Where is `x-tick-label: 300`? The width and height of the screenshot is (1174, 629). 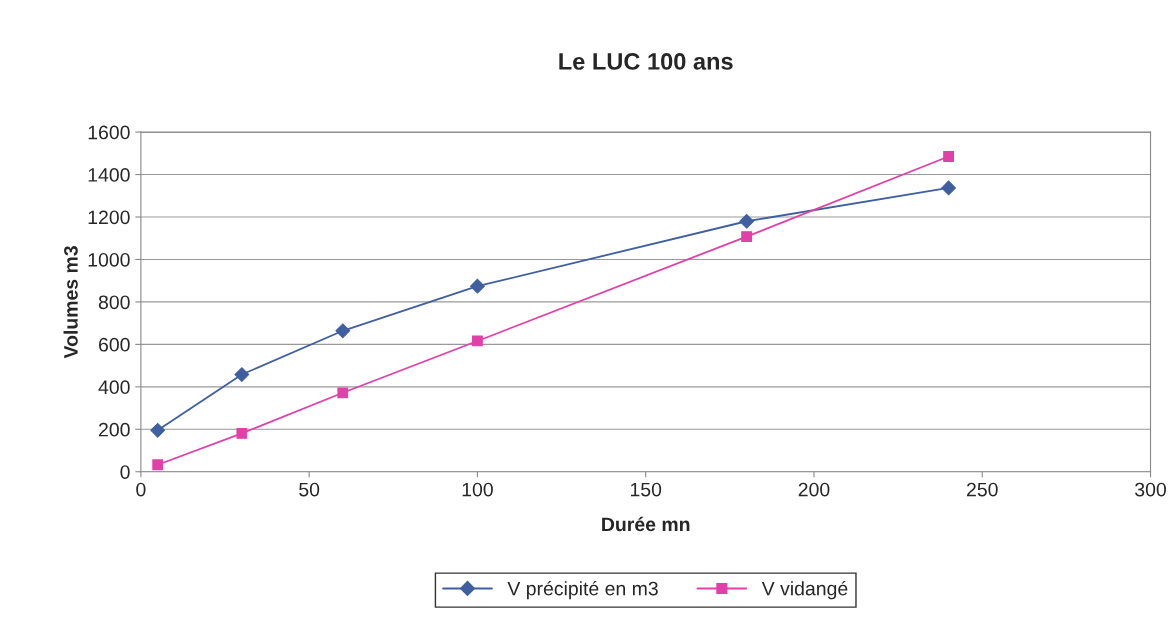 x-tick-label: 300 is located at coordinates (1150, 489).